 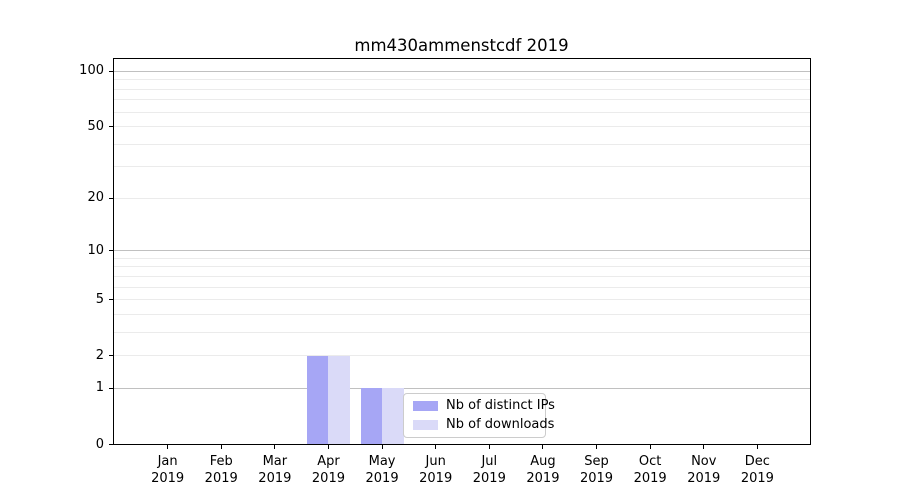 What do you see at coordinates (95, 198) in the screenshot?
I see `y-axis-tick-label: 20` at bounding box center [95, 198].